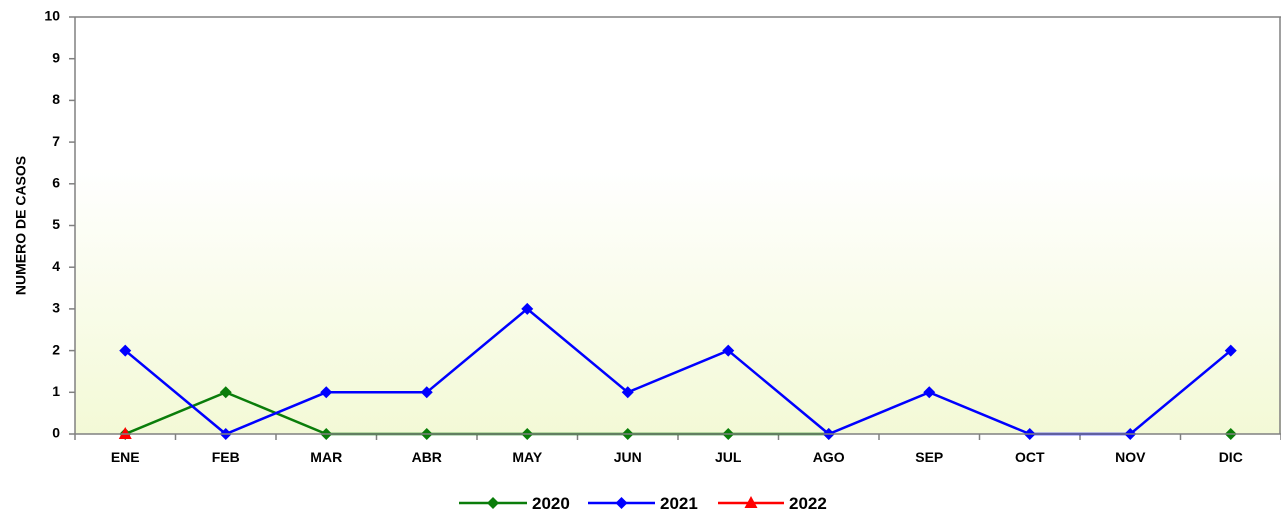 This screenshot has height=511, width=1281. What do you see at coordinates (772, 502) in the screenshot?
I see `legend-item-2022: 2022` at bounding box center [772, 502].